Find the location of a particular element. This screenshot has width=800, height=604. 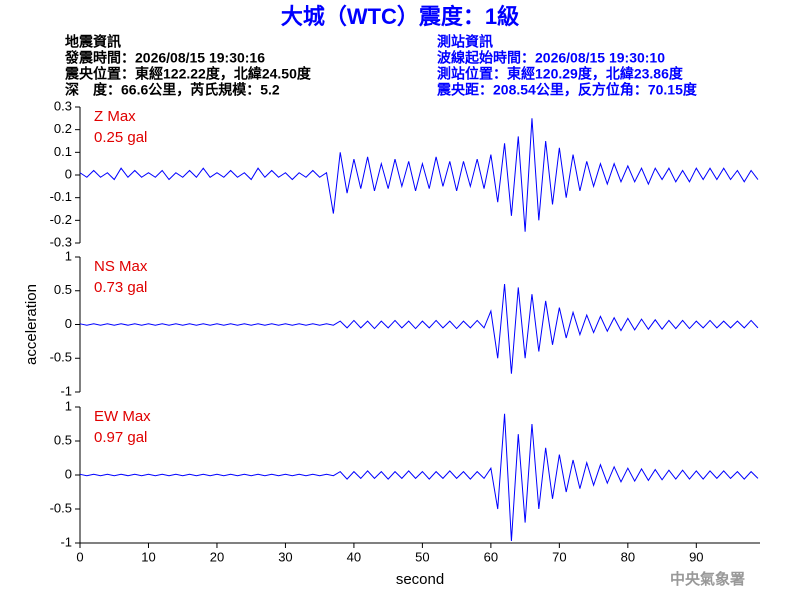

info-line: 震央位置：東經122.22度，北緯24.50度 is located at coordinates (188, 74).